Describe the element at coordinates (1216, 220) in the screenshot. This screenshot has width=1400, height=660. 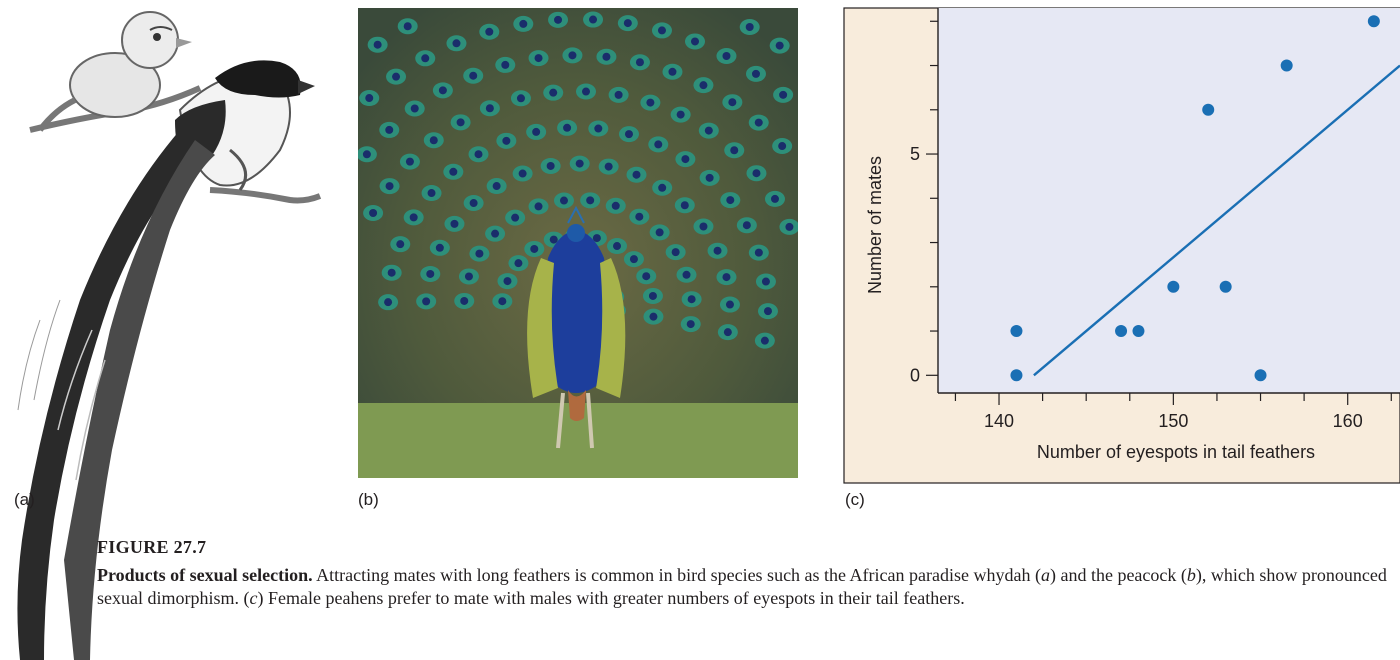
I see `trend-line-group` at that location.